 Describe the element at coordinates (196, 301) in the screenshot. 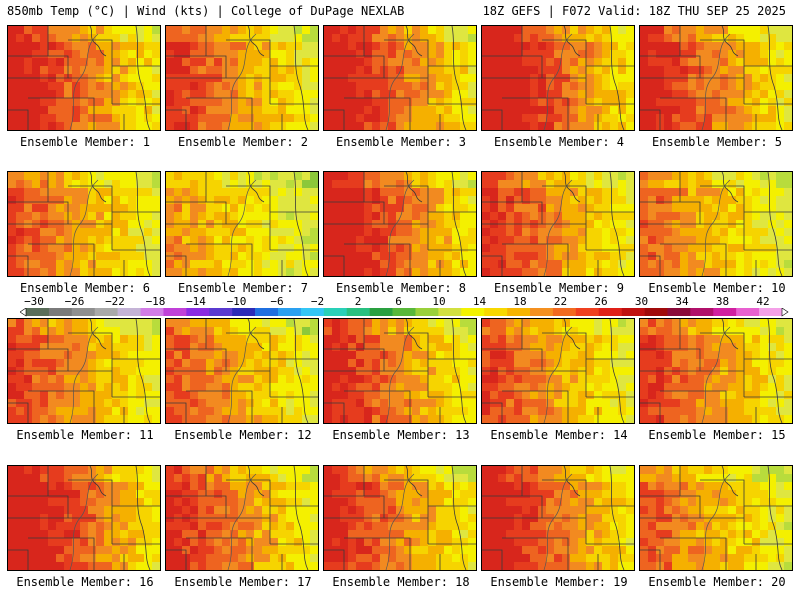

I see `colorbar-tick-label: −14` at that location.